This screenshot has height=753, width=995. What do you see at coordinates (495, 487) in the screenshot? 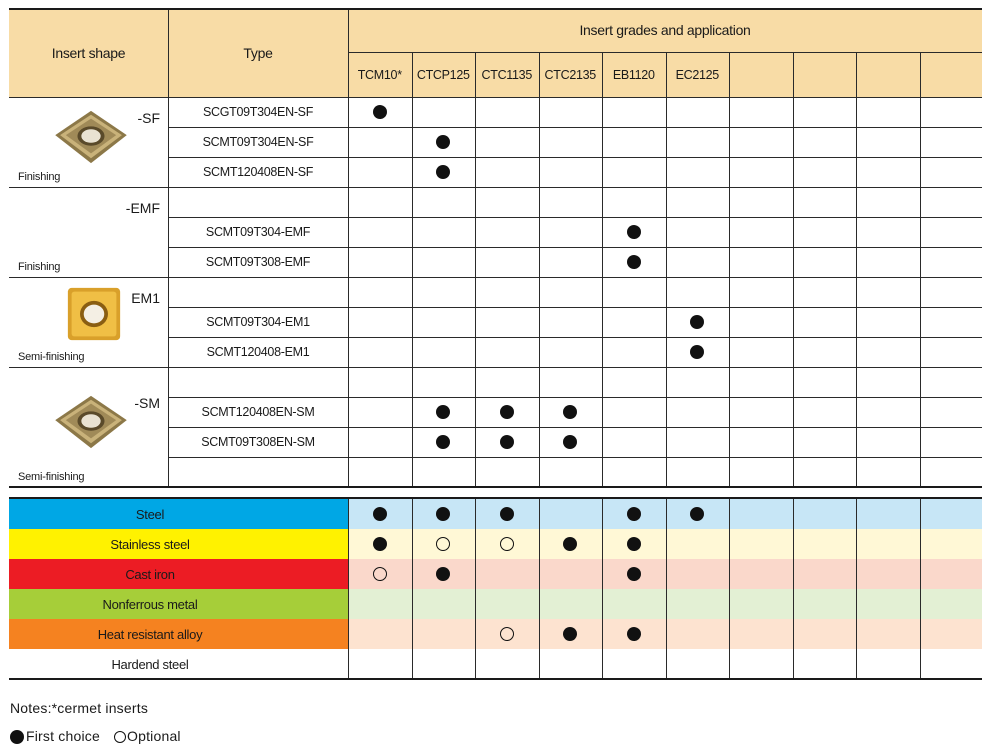
I see `table-body-bottom` at bounding box center [495, 487].